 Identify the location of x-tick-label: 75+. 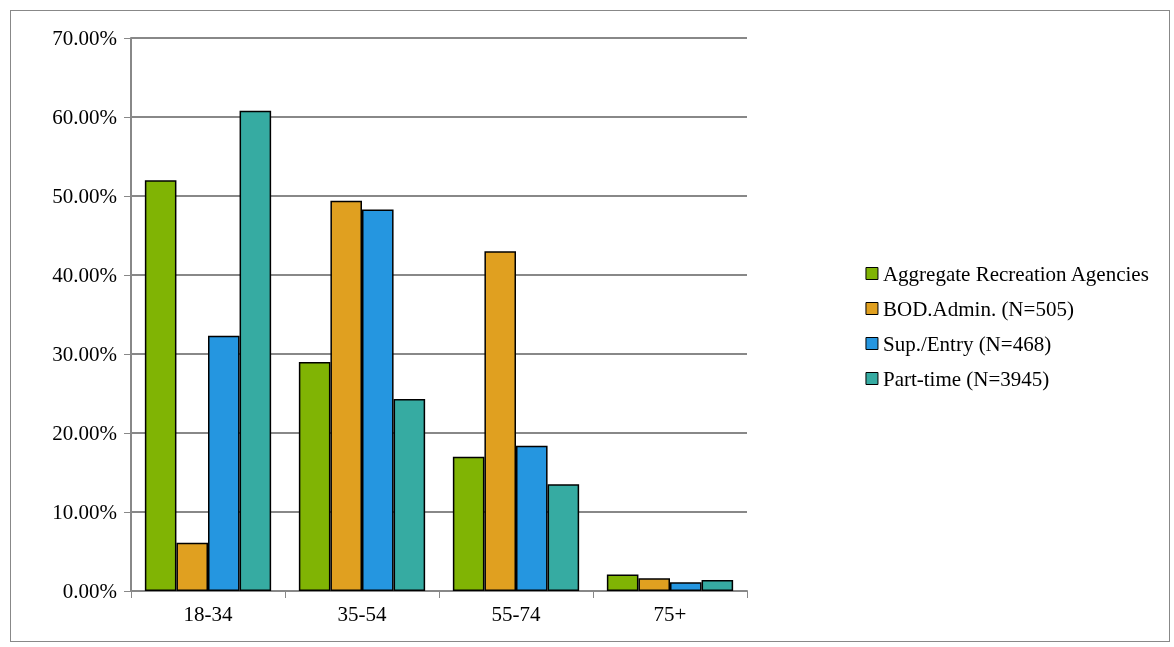
(670, 613).